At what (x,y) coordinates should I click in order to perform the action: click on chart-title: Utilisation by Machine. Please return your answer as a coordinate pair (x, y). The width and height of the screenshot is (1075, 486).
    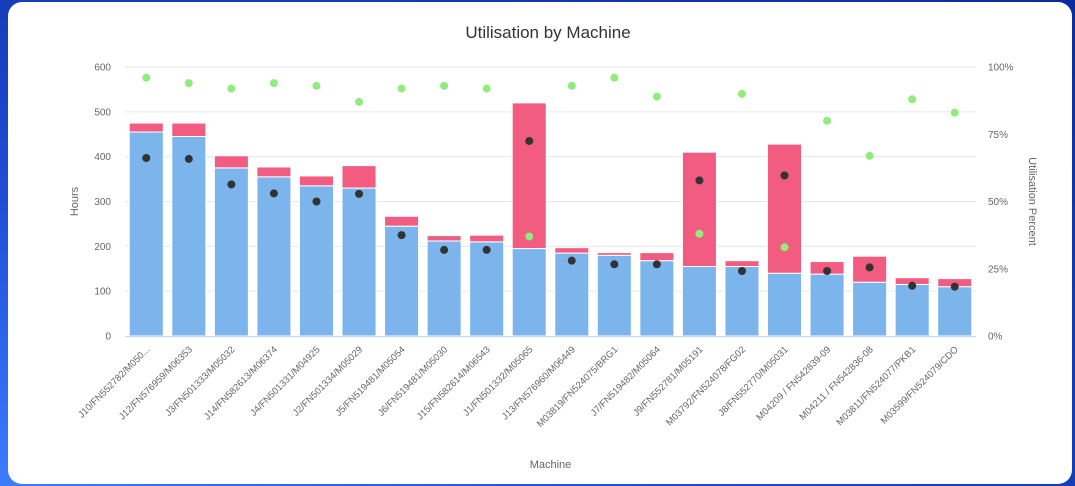
    Looking at the image, I should click on (547, 32).